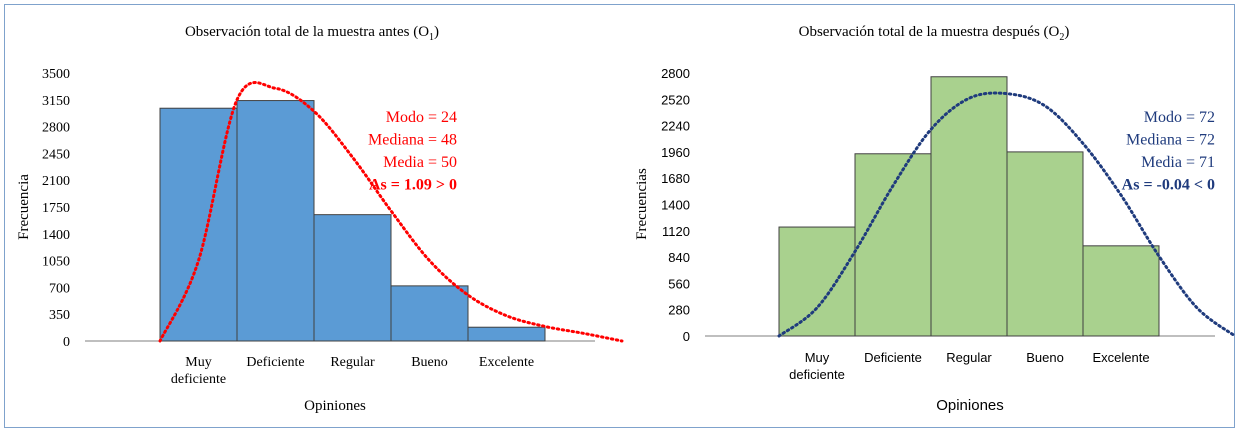  I want to click on stat-annotation: Mediana = 72, so click(1170, 140).